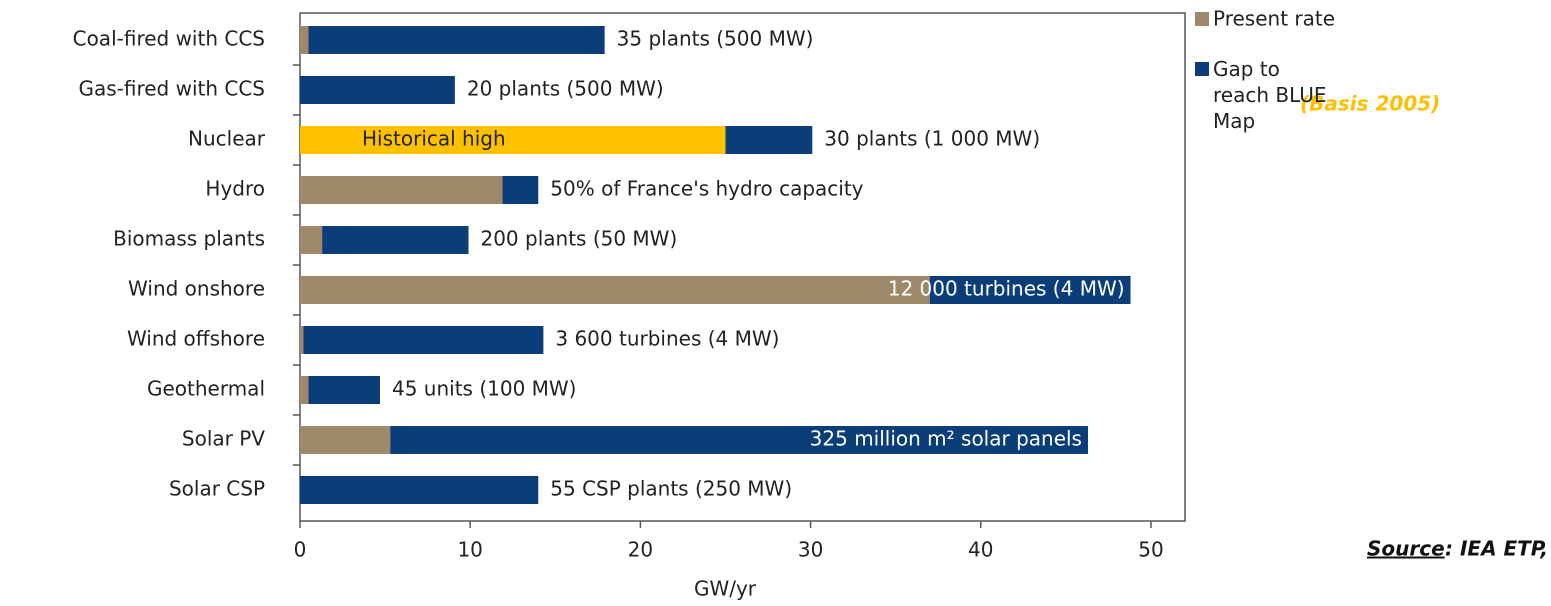  I want to click on annotation: Historical high, so click(434, 139).